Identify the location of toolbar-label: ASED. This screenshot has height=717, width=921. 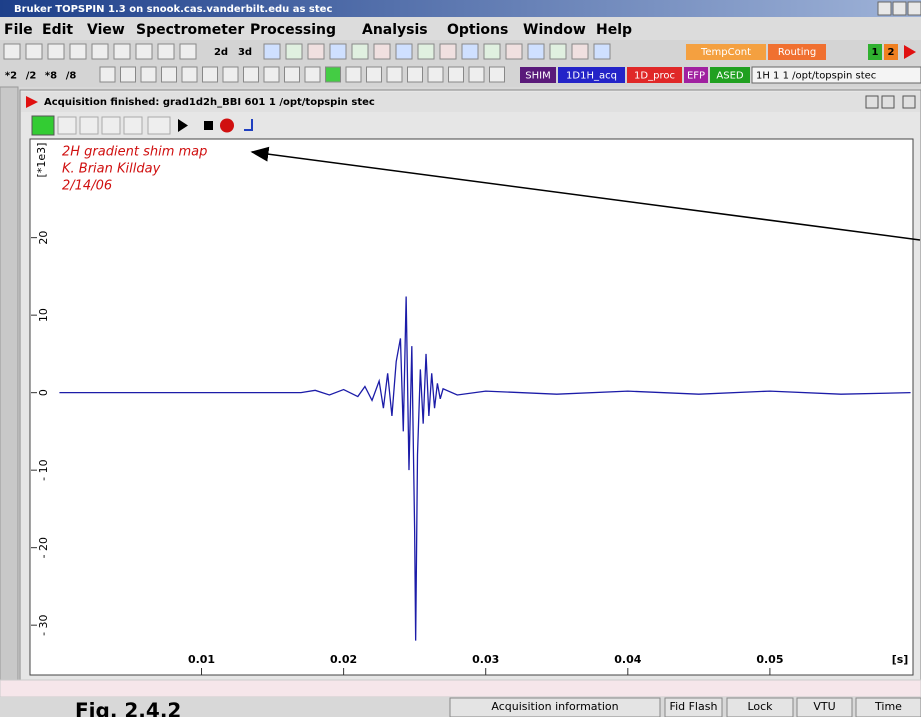
(730, 76).